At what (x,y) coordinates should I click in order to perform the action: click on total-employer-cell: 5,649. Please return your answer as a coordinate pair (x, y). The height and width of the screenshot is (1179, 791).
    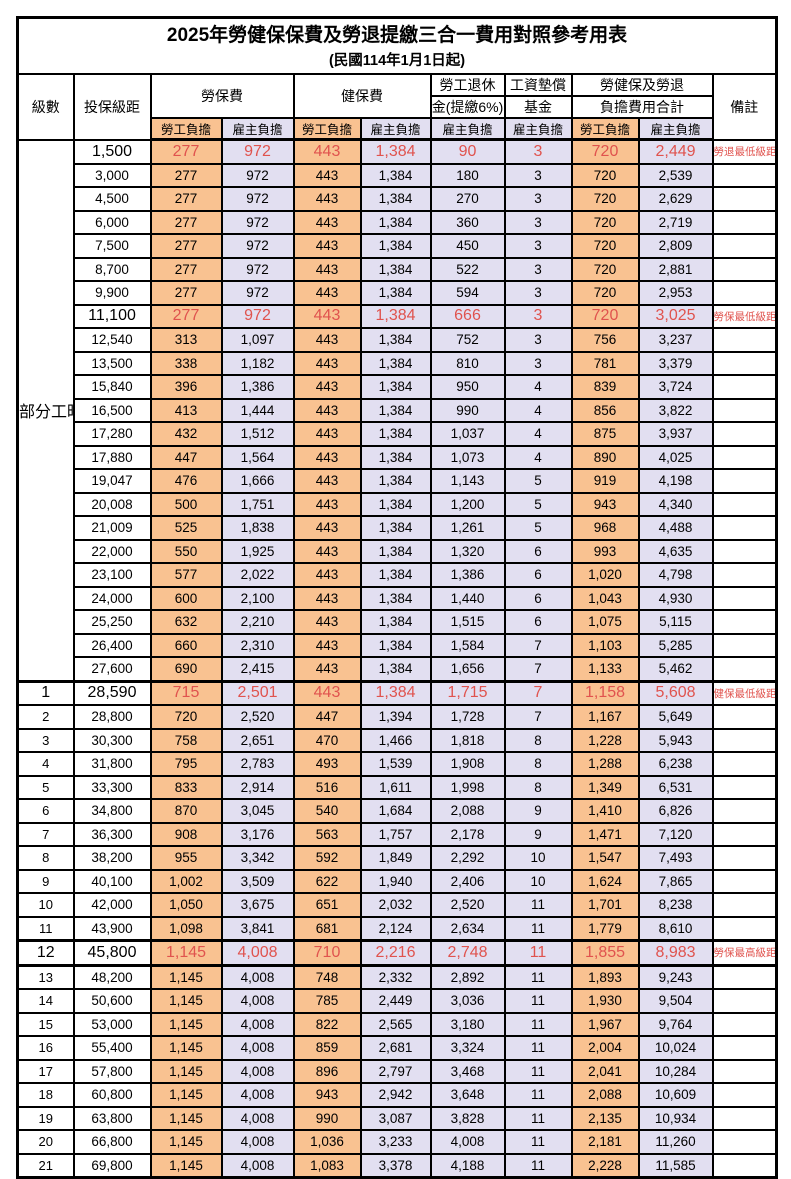
    Looking at the image, I should click on (675, 717).